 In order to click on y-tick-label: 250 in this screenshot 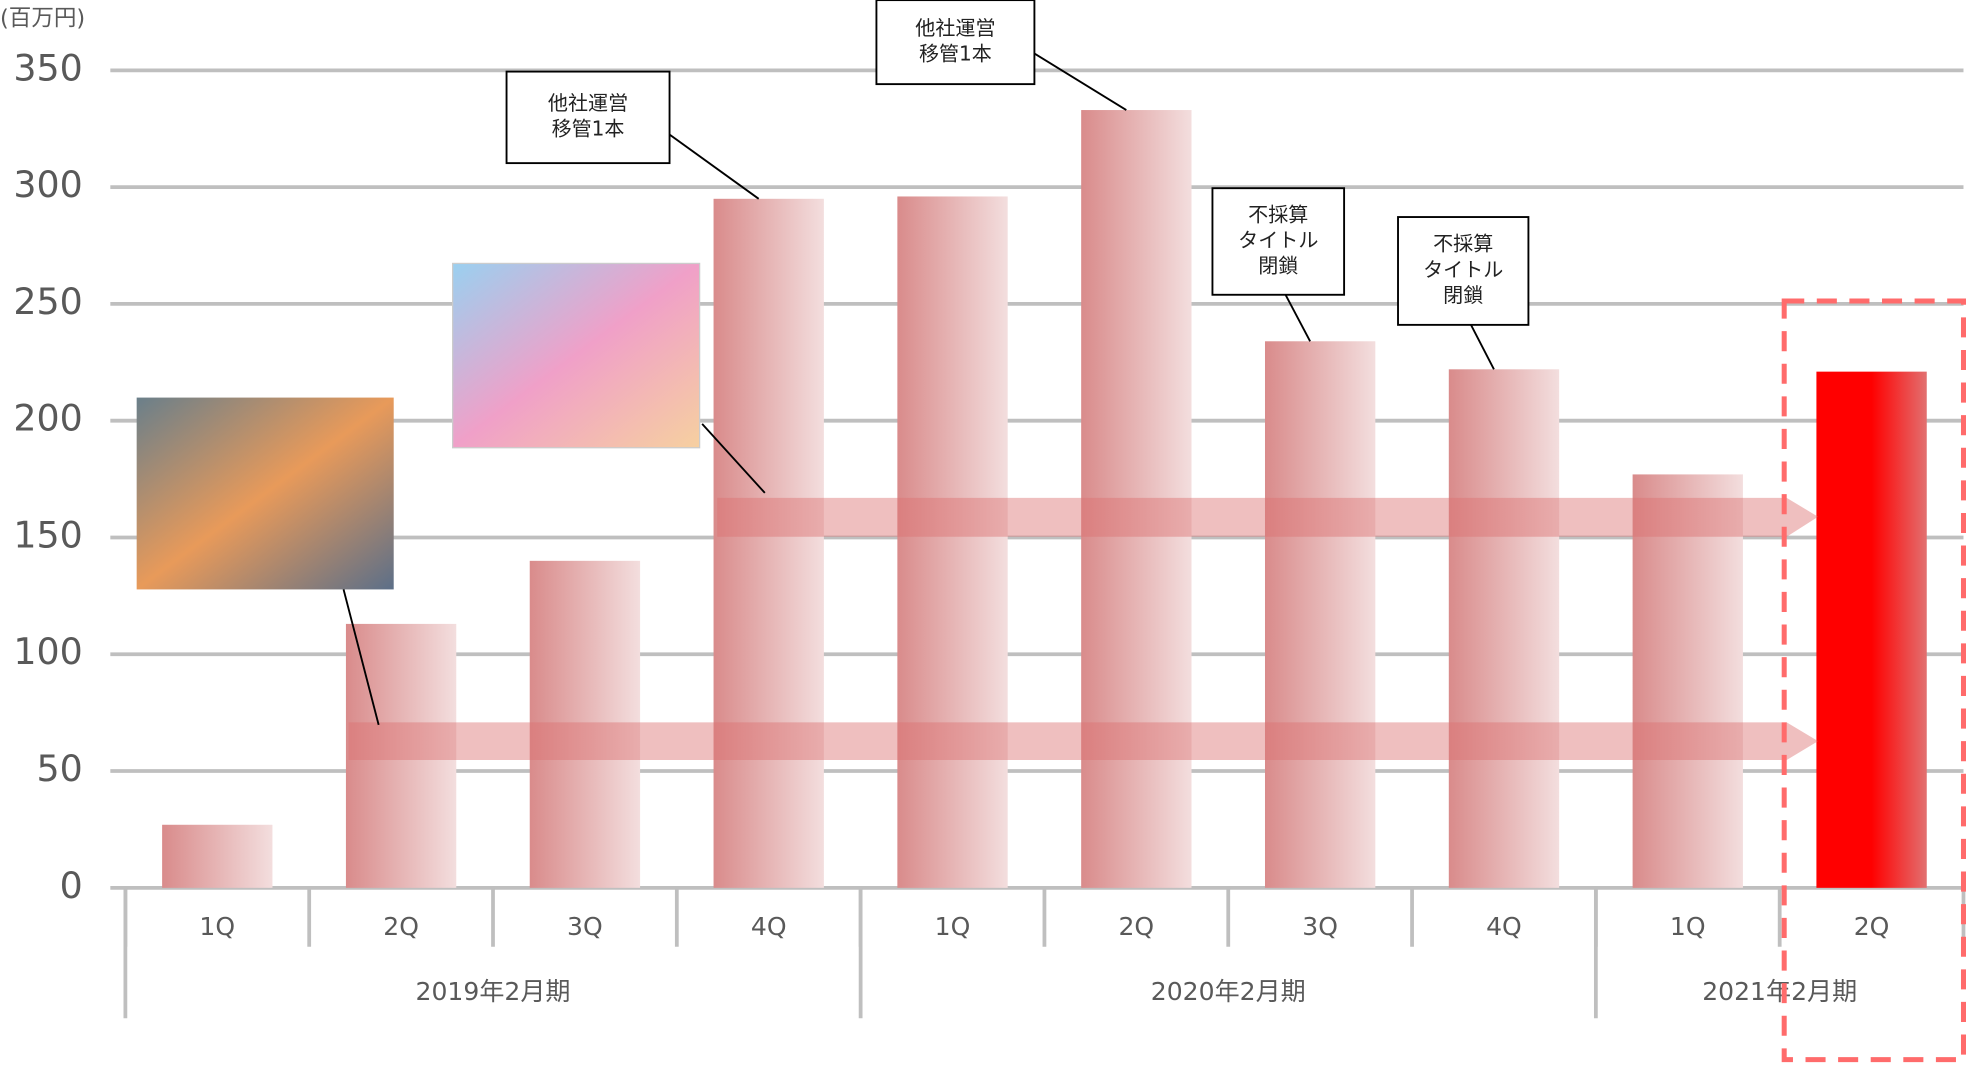, I will do `click(47, 301)`.